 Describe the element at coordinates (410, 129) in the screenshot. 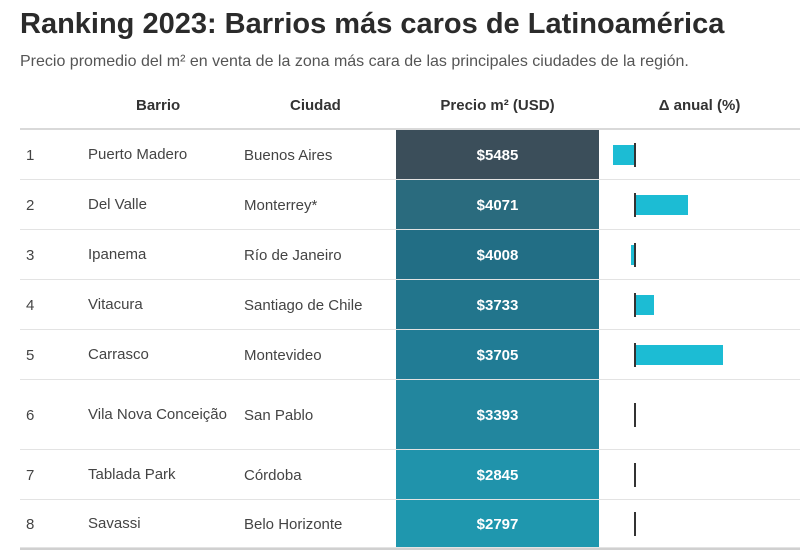

I see `header-divider` at that location.